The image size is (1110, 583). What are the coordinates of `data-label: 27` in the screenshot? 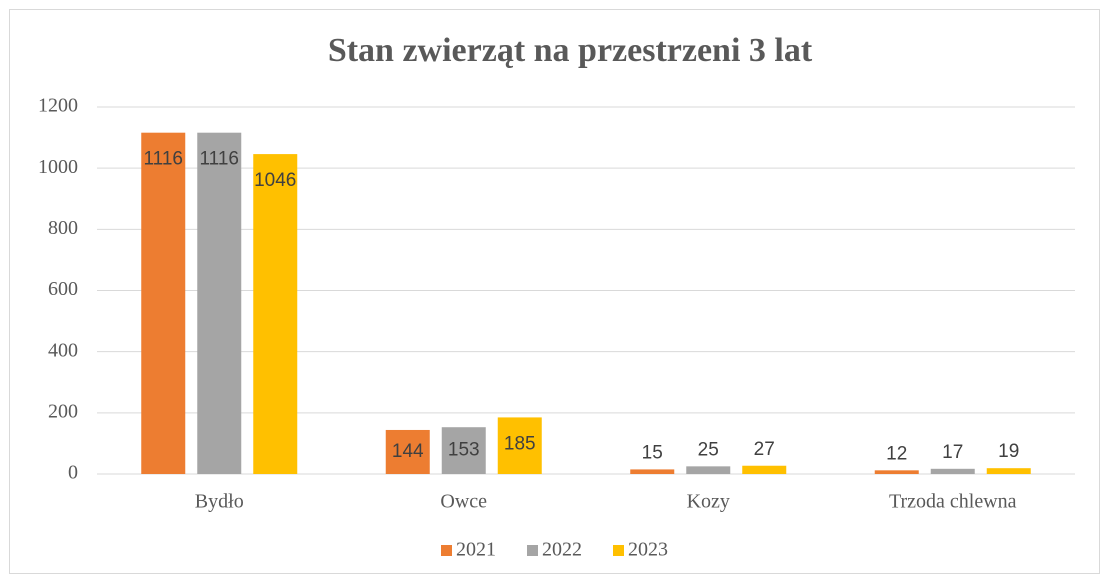 It's located at (764, 449).